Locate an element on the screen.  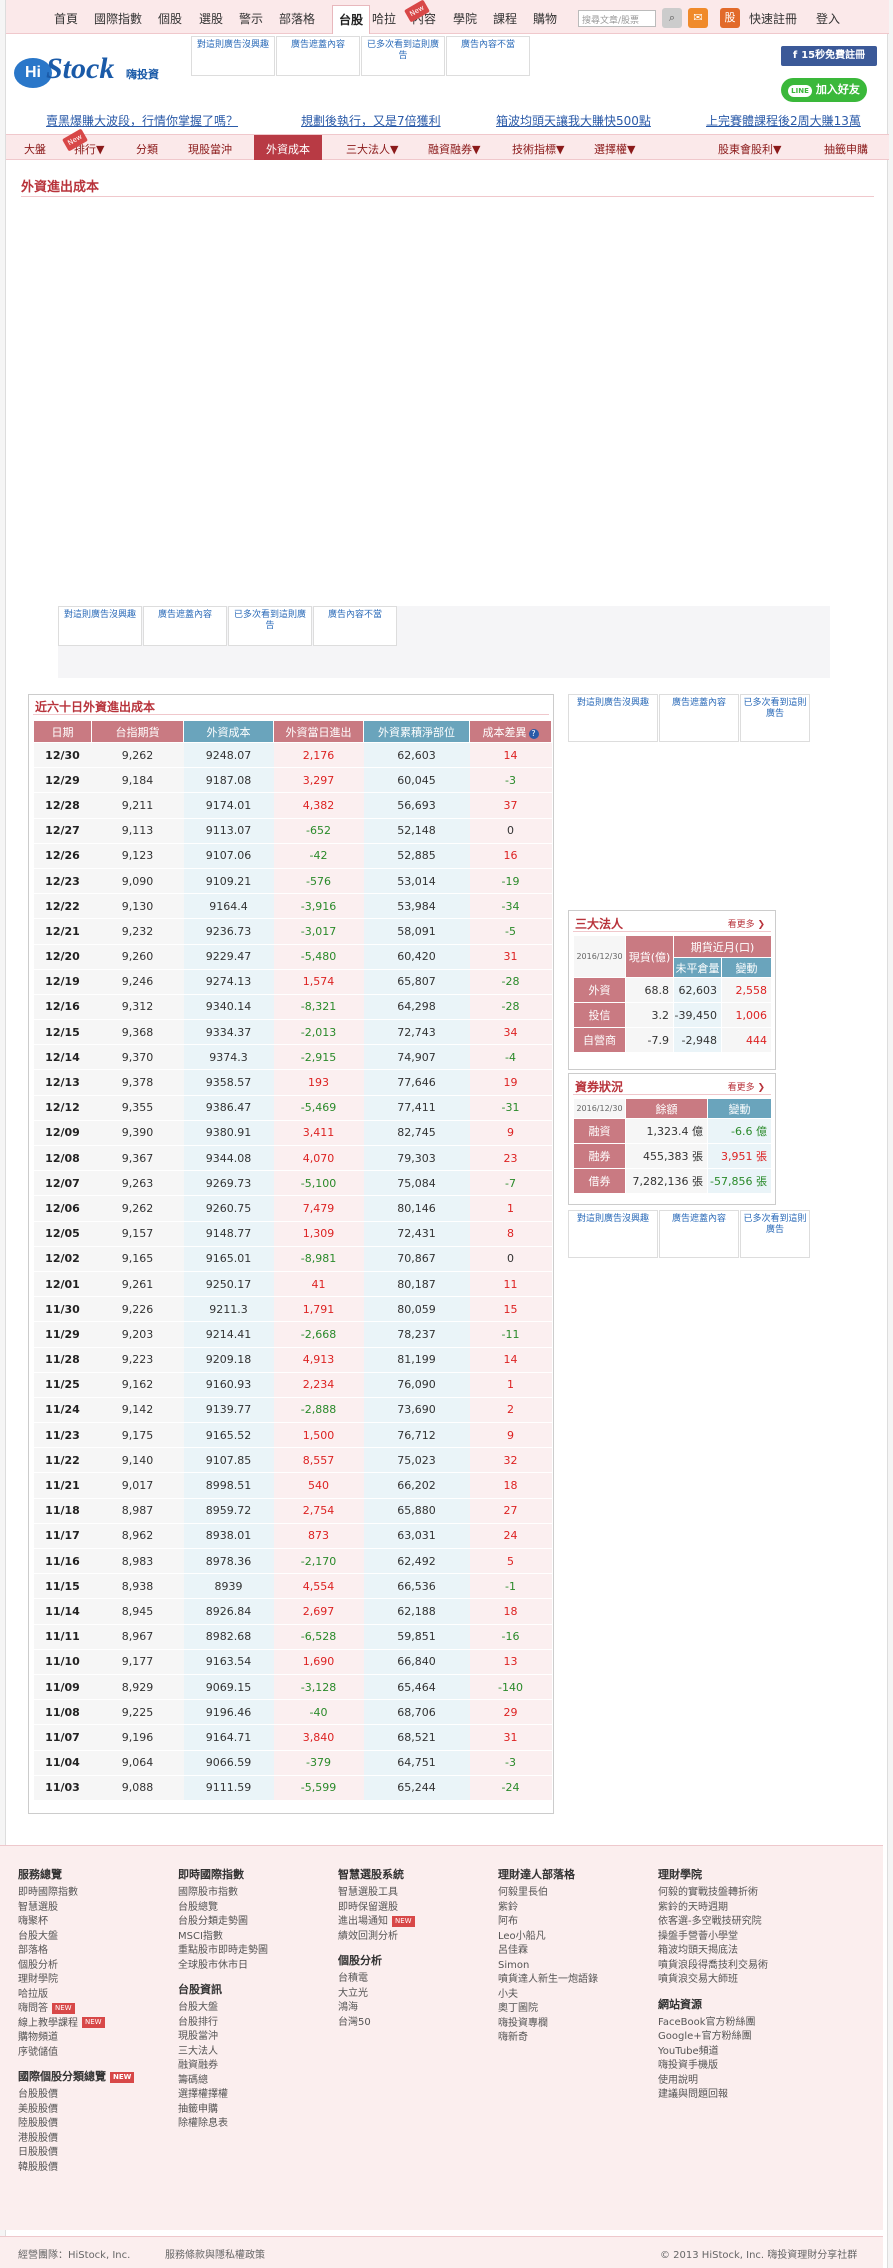
footer-link: 依客選-多空戰技研究院 is located at coordinates (733, 1922).